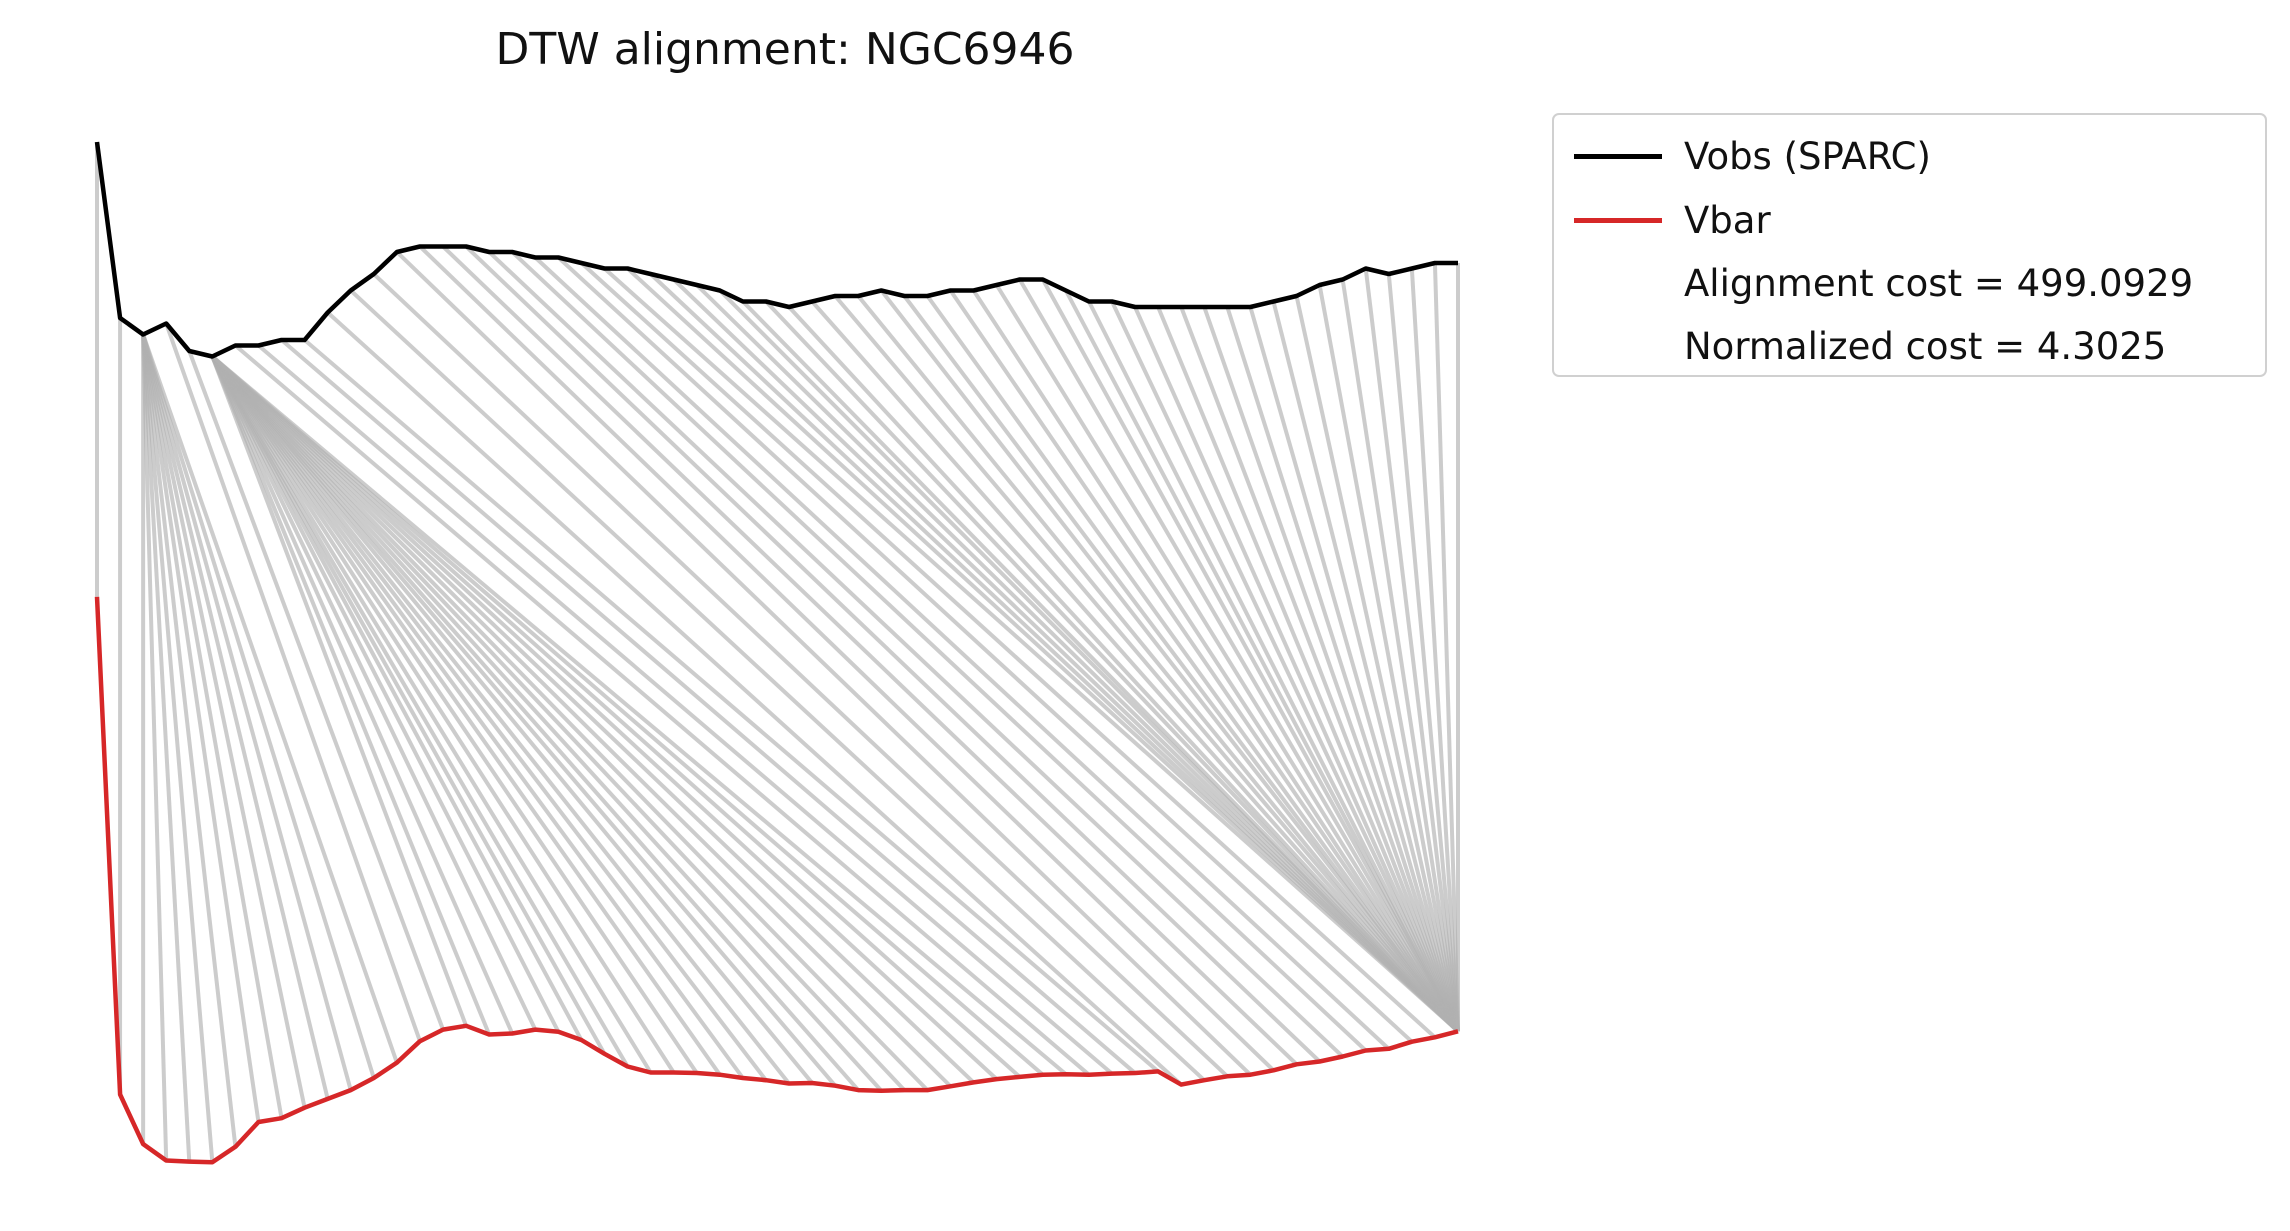 The height and width of the screenshot is (1231, 2290). I want to click on legend-entry-extra-1: Normalized cost = 4.3025, so click(1909, 345).